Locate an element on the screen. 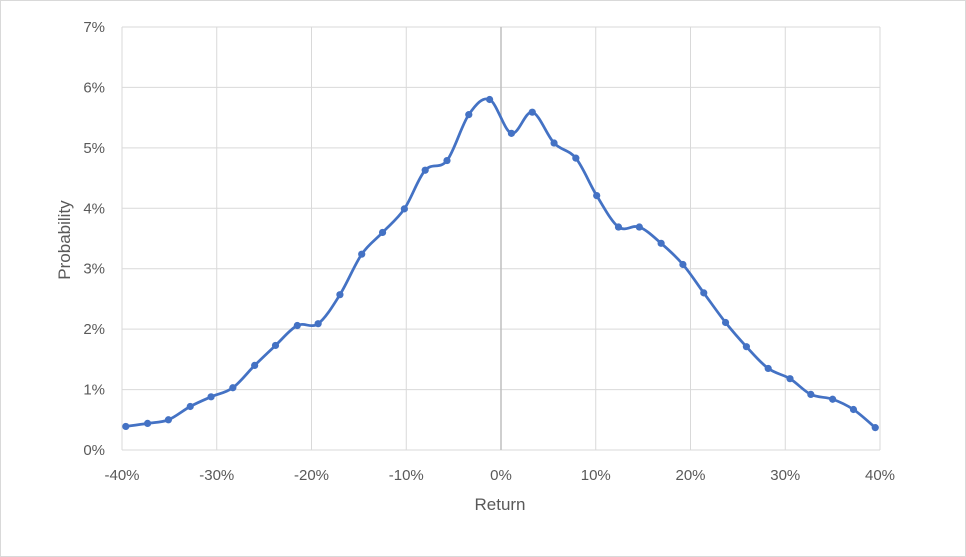 The width and height of the screenshot is (966, 557). y-axis-title: Probability is located at coordinates (64, 240).